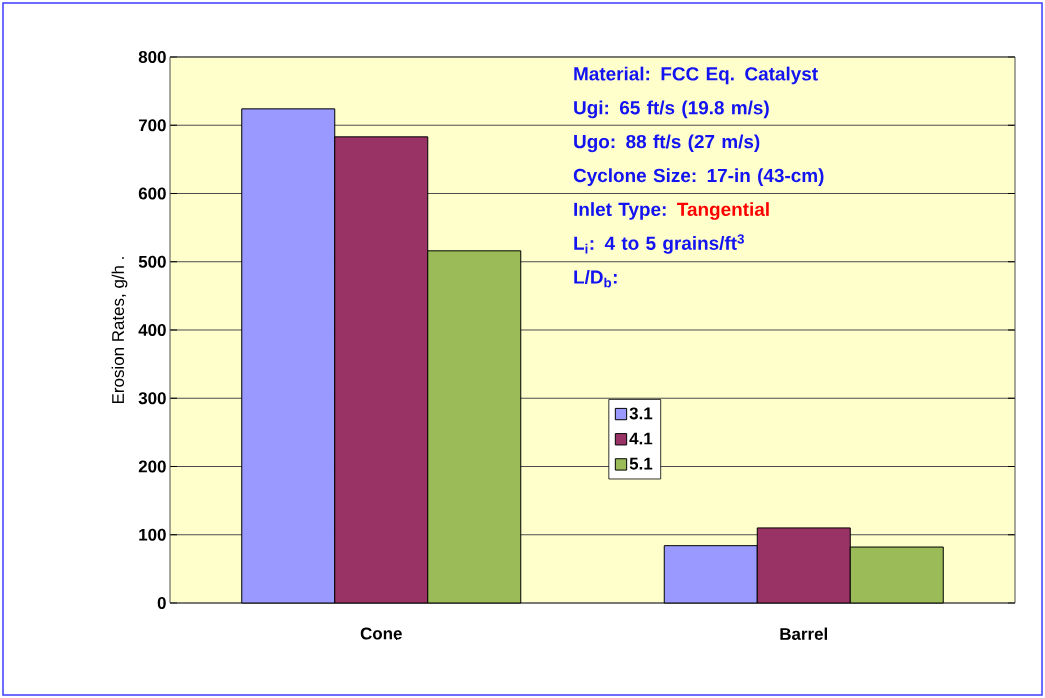 This screenshot has height=698, width=1045. I want to click on x-tick-label: Barrel, so click(804, 633).